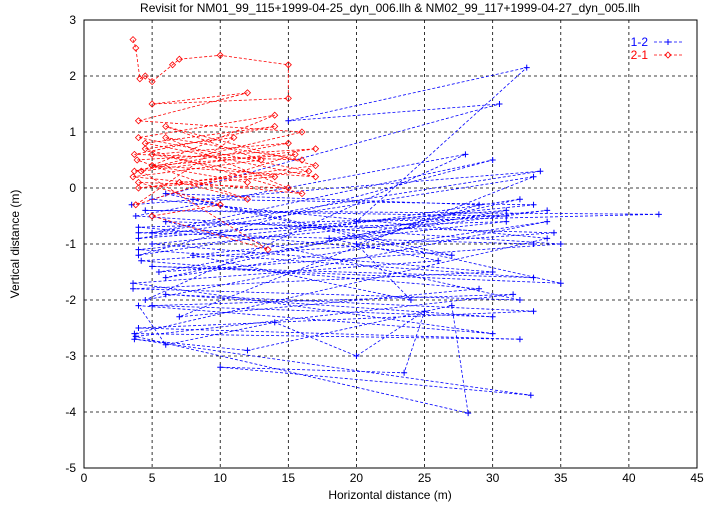 The height and width of the screenshot is (510, 721). What do you see at coordinates (357, 478) in the screenshot?
I see `x-tick-label: 20` at bounding box center [357, 478].